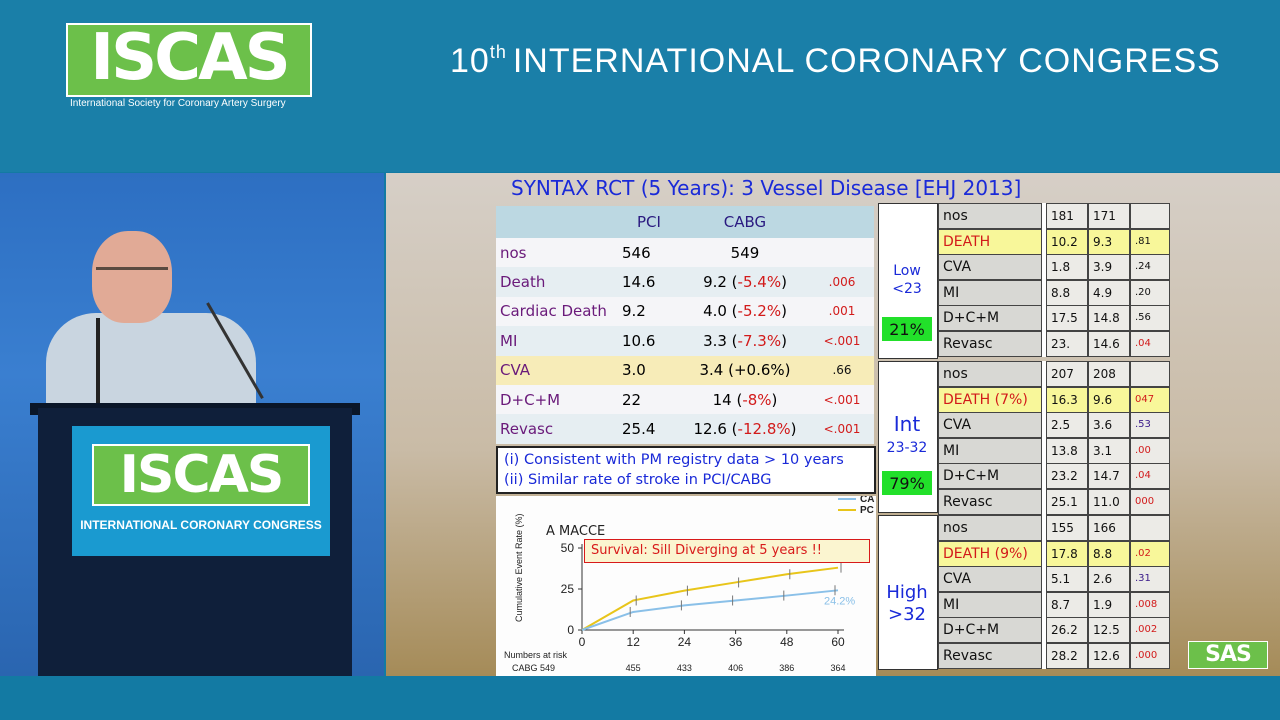  I want to click on cabg-base: 14 (, so click(727, 399).